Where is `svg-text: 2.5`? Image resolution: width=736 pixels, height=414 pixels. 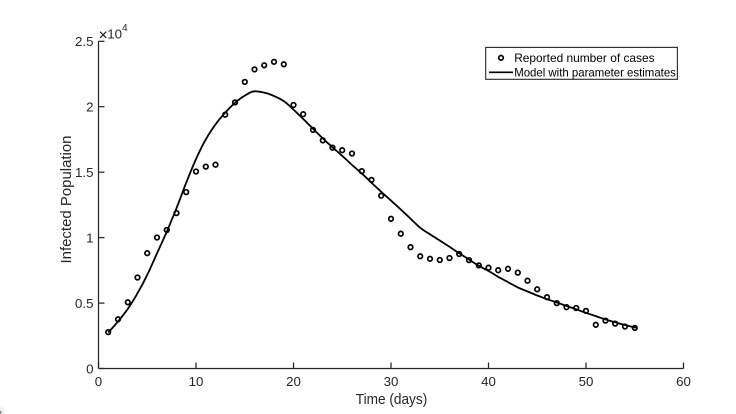 svg-text: 2.5 is located at coordinates (84, 41).